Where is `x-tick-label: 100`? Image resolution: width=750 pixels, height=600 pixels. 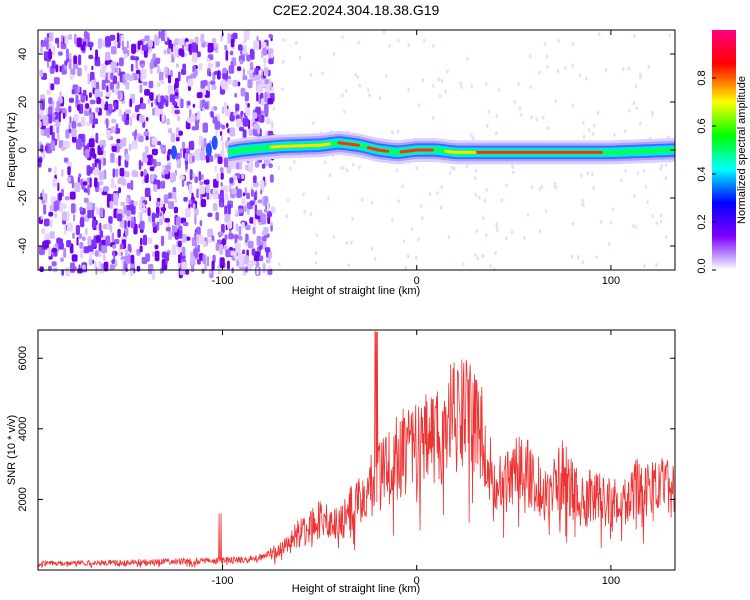 x-tick-label: 100 is located at coordinates (611, 281).